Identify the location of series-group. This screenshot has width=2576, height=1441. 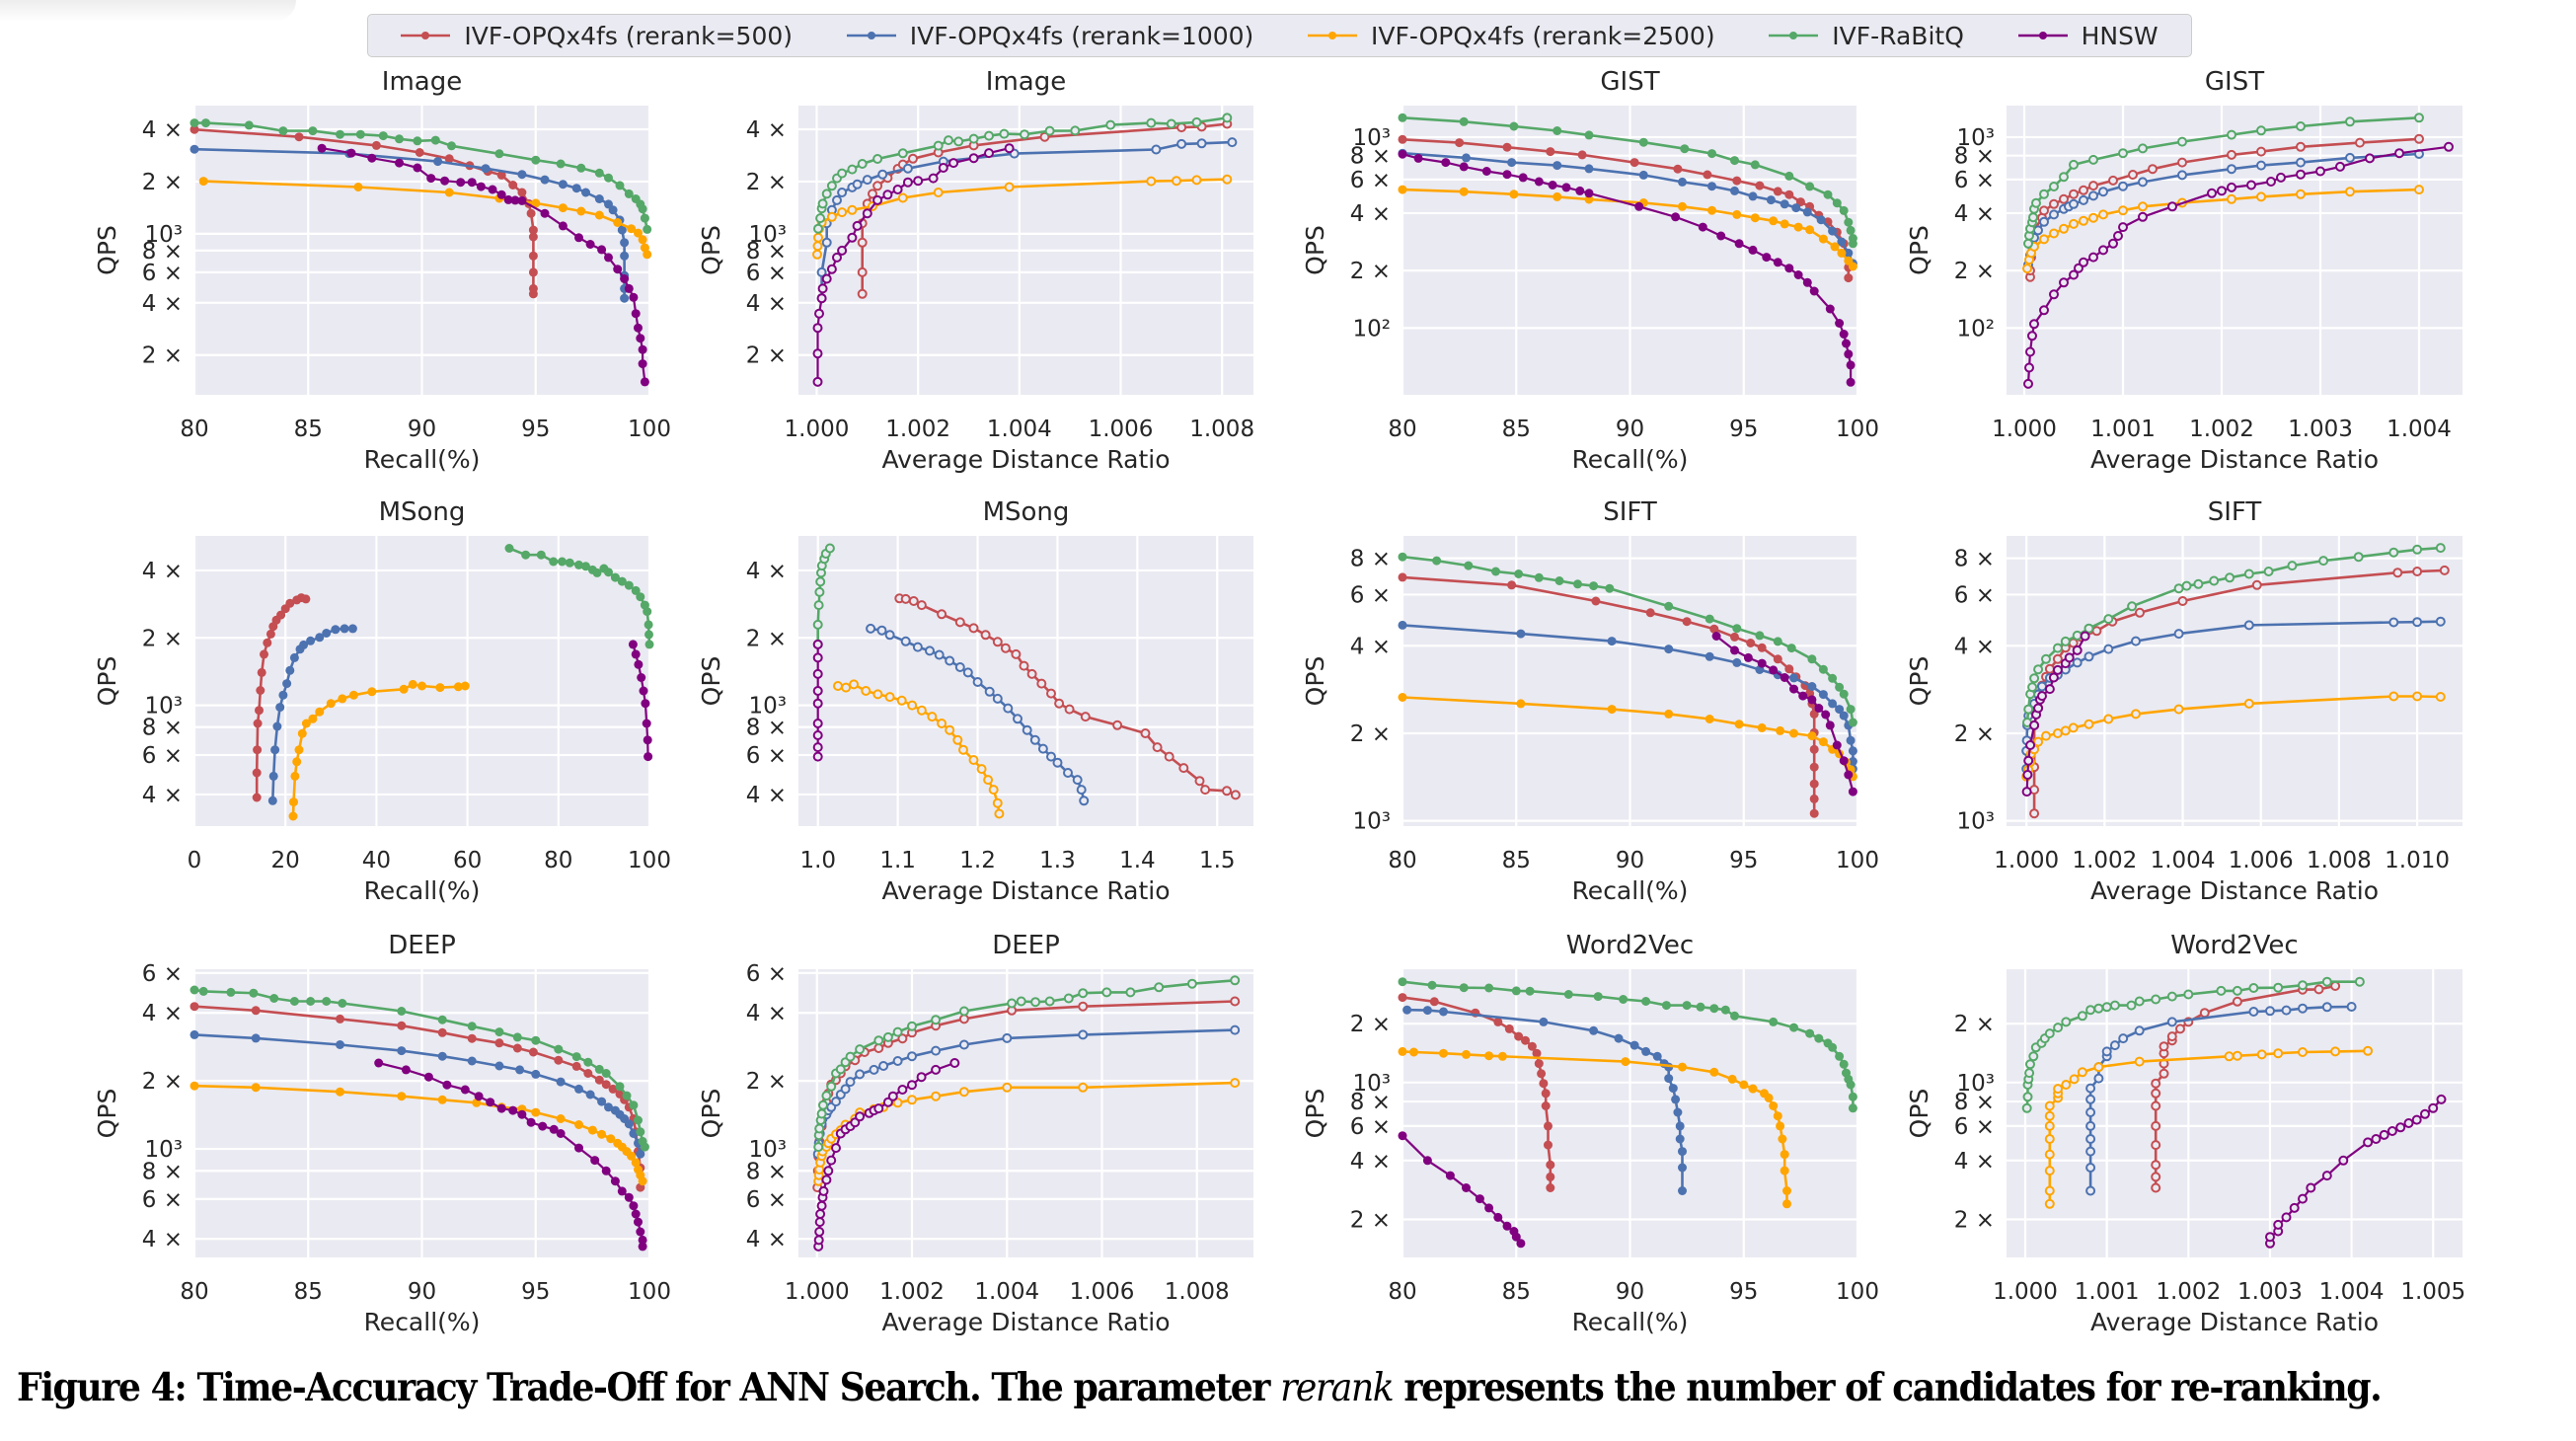
(419, 1118).